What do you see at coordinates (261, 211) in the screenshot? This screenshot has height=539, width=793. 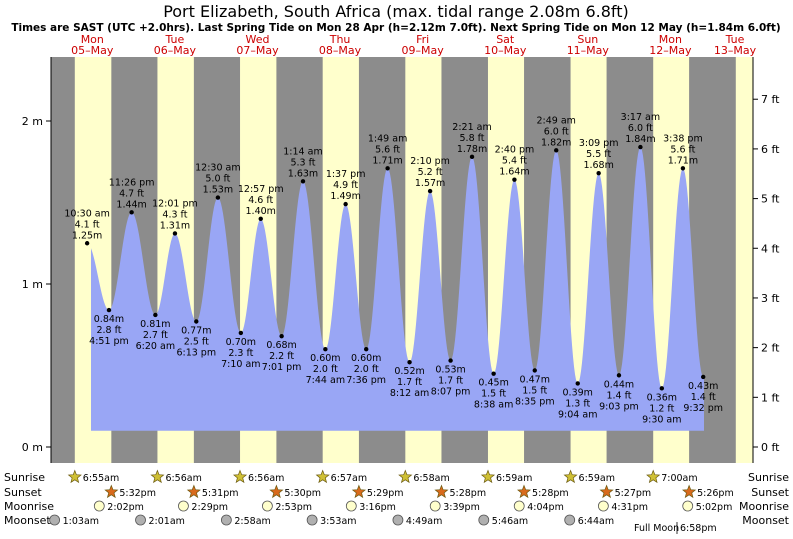 I see `tide-height-m: 1.40m` at bounding box center [261, 211].